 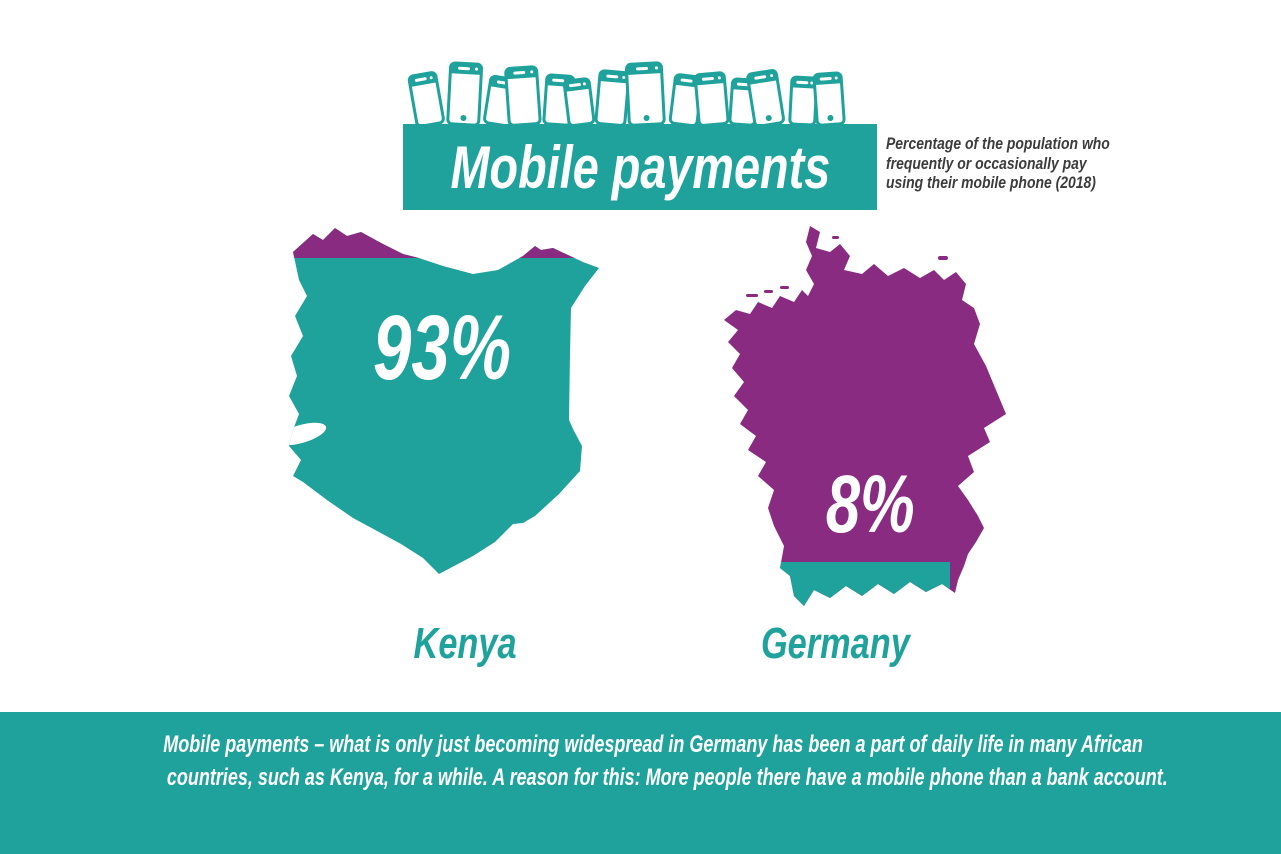 I want to click on lake-victoria-notch, so click(x=308, y=434).